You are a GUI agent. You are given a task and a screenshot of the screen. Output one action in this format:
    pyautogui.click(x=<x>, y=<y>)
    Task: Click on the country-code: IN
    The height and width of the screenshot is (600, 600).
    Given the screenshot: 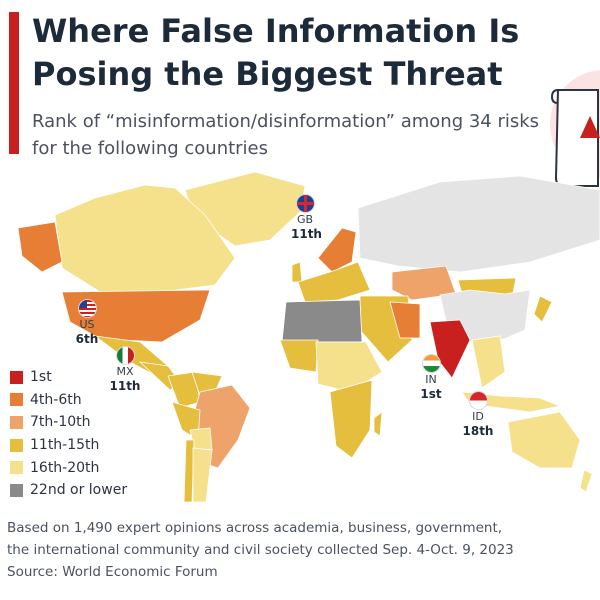 What is the action you would take?
    pyautogui.click(x=431, y=380)
    